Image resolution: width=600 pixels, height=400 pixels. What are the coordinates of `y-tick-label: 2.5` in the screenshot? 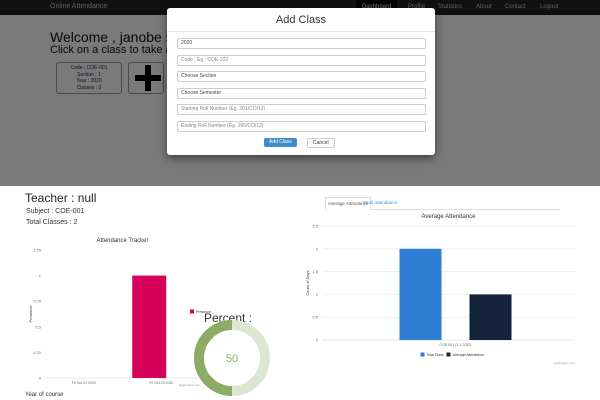 It's located at (315, 226).